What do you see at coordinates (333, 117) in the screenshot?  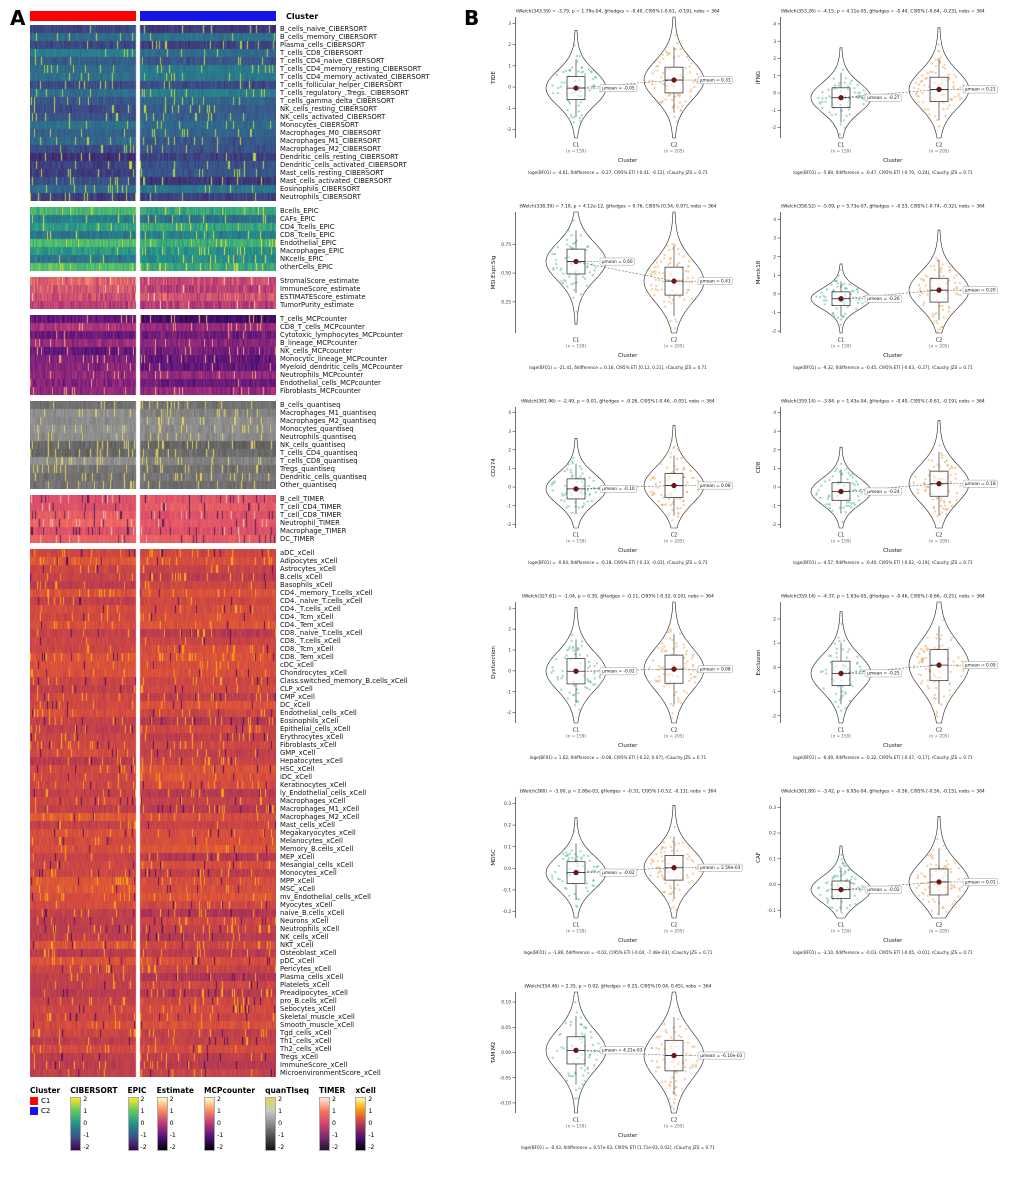 I see `heatmap-row-label: NK_cells_activated_CIBERSORT` at bounding box center [333, 117].